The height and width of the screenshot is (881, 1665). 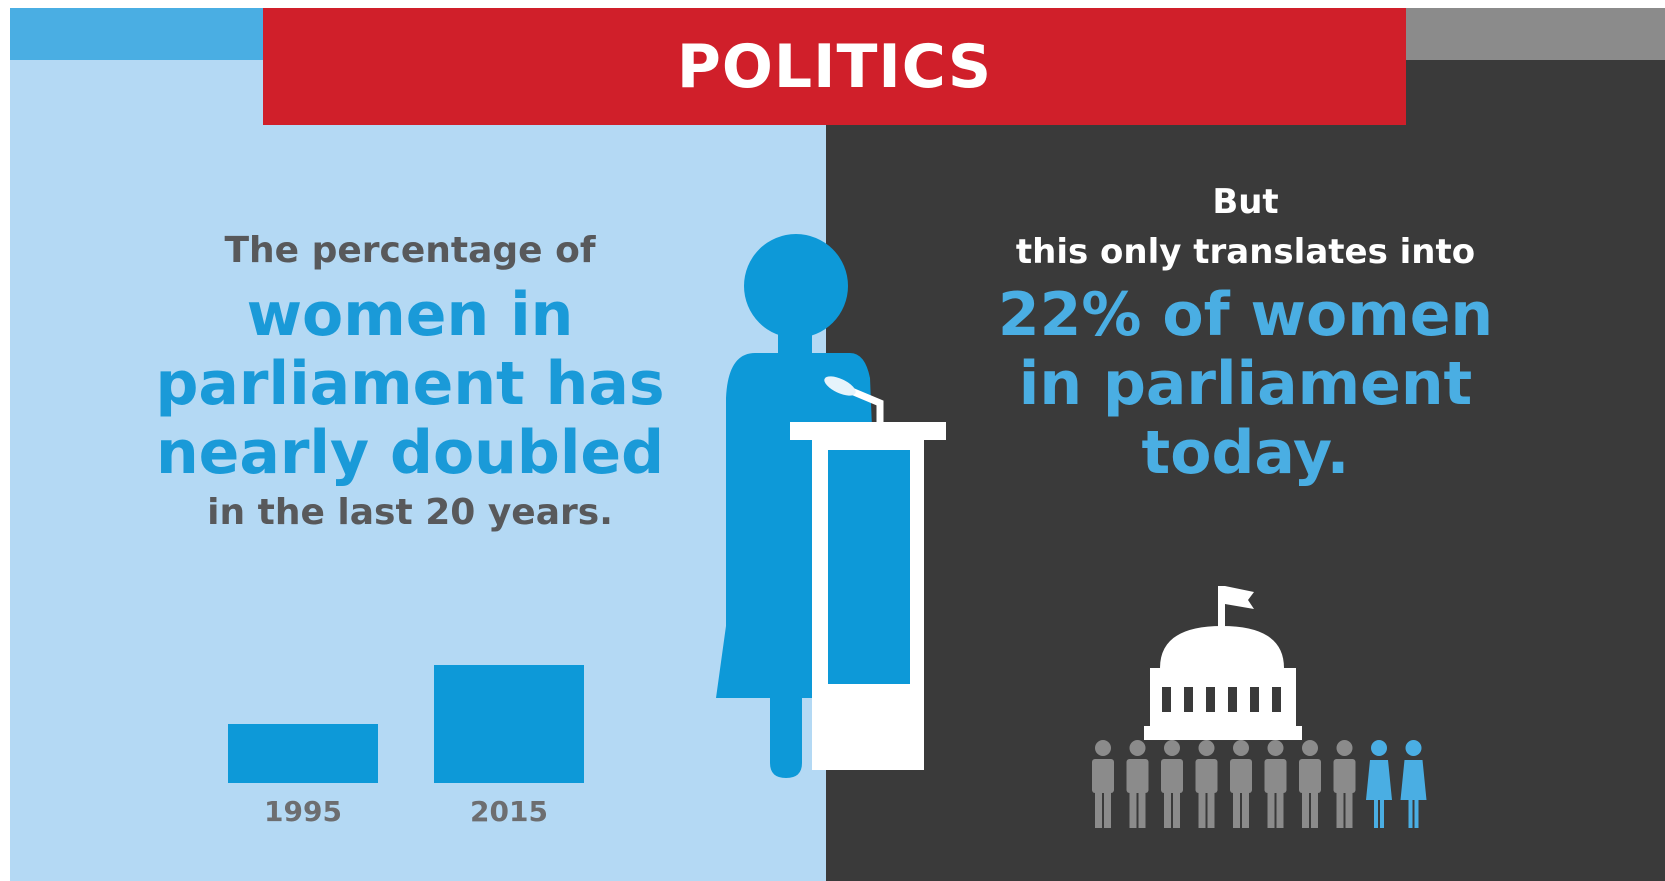 What do you see at coordinates (1535, 34) in the screenshot?
I see `right-accent-strip` at bounding box center [1535, 34].